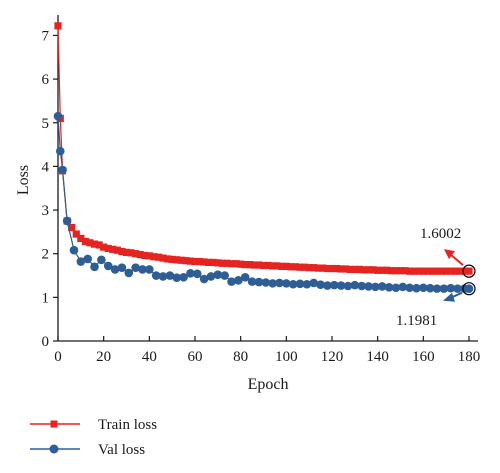  Describe the element at coordinates (54, 424) in the screenshot. I see `legend-train-marker` at that location.